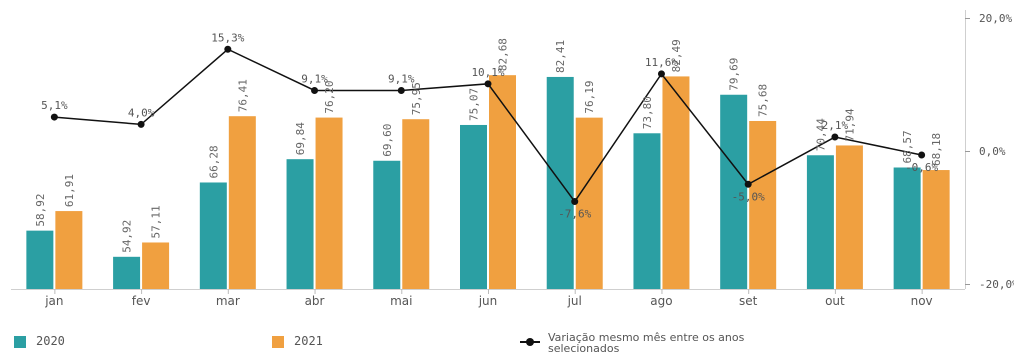 This screenshot has height=355, width=1014. Describe the element at coordinates (401, 301) in the screenshot. I see `x-tick-label-mai: mai` at that location.